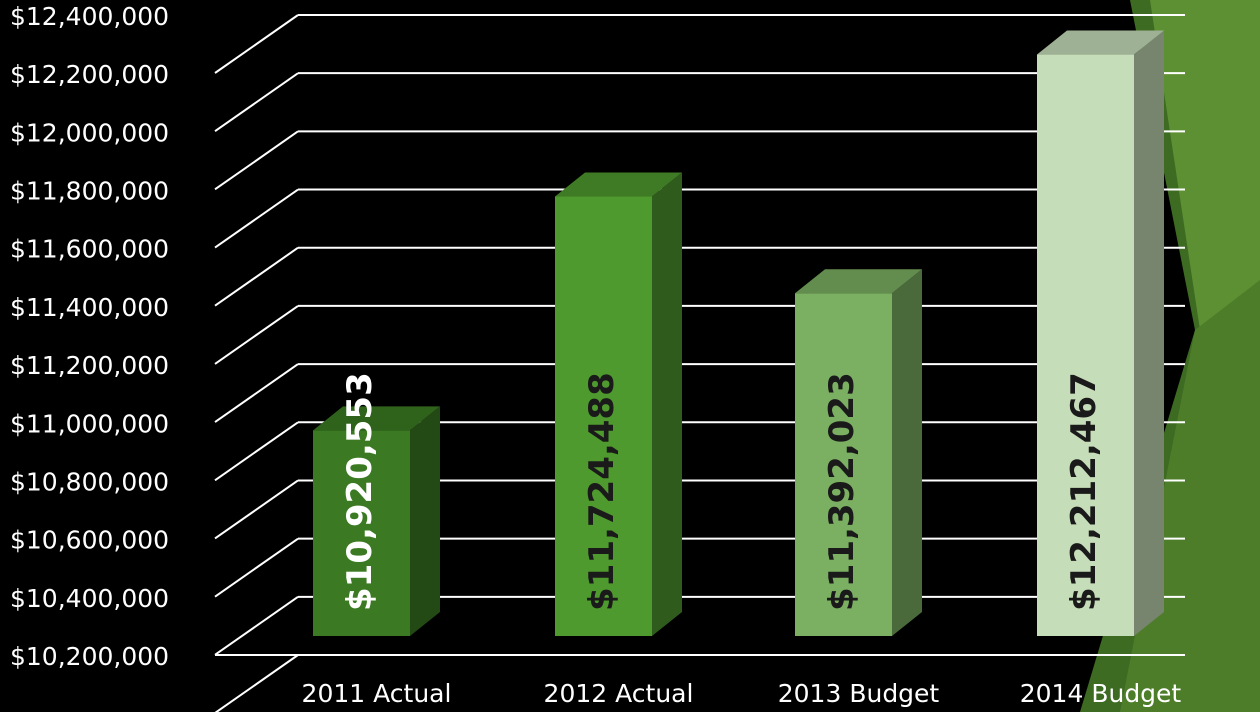  What do you see at coordinates (619, 693) in the screenshot?
I see `x-tick-label: 2012 Actual` at bounding box center [619, 693].